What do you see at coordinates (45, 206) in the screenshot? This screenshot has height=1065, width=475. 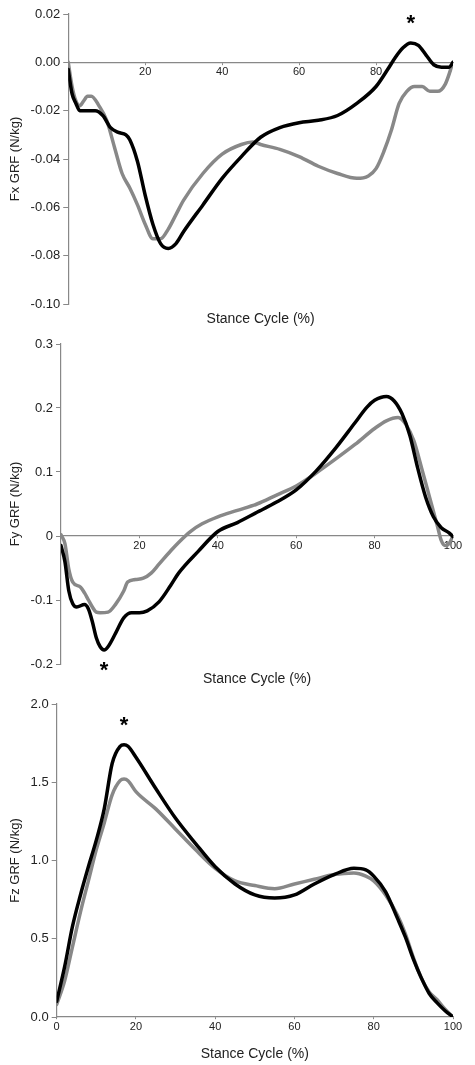 I see `y-tick-label: -0.06` at bounding box center [45, 206].